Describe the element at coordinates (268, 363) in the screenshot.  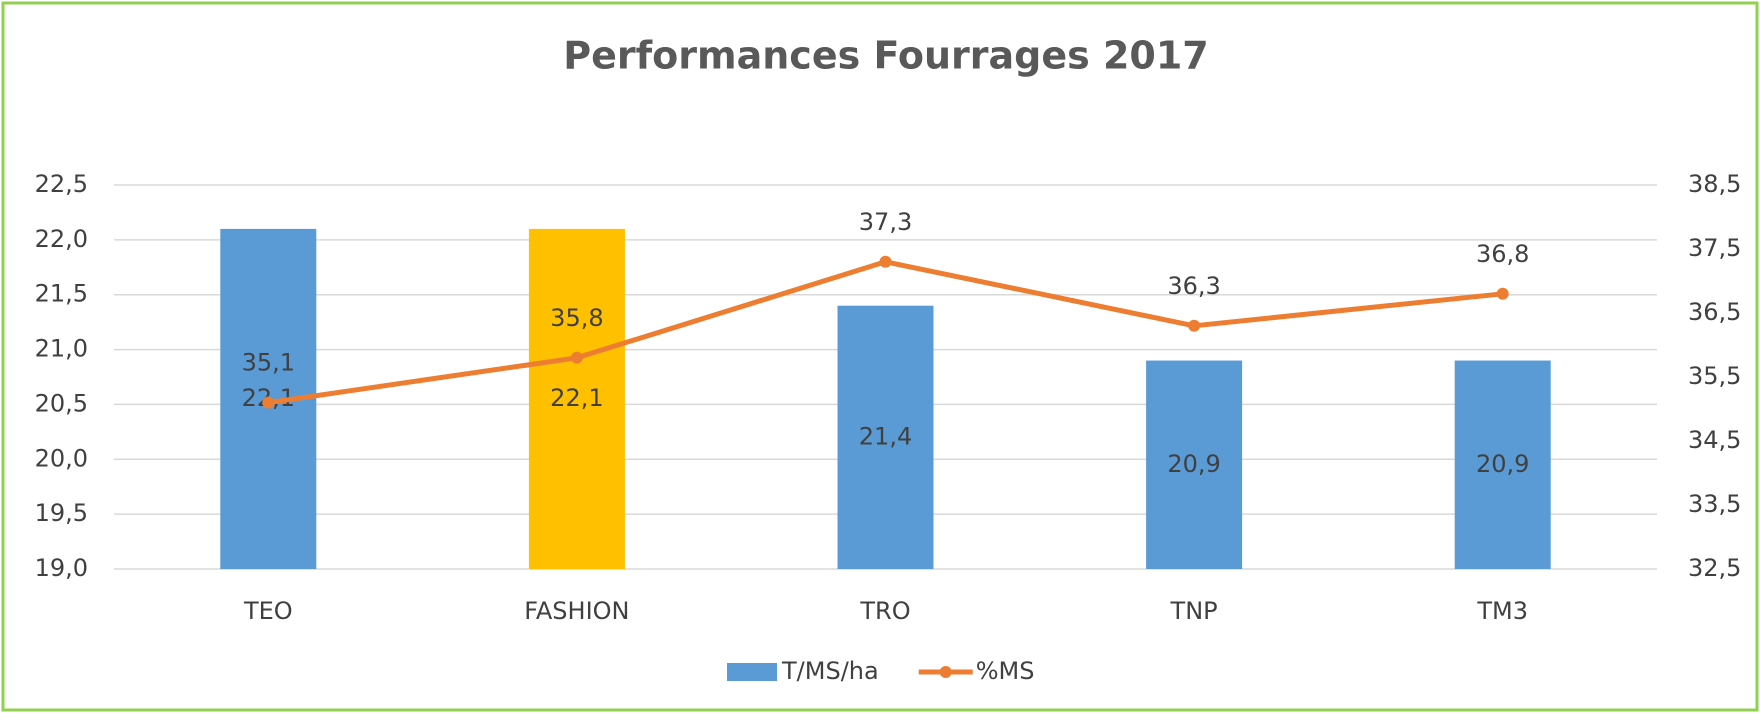
I see `data-label: 35,1` at that location.